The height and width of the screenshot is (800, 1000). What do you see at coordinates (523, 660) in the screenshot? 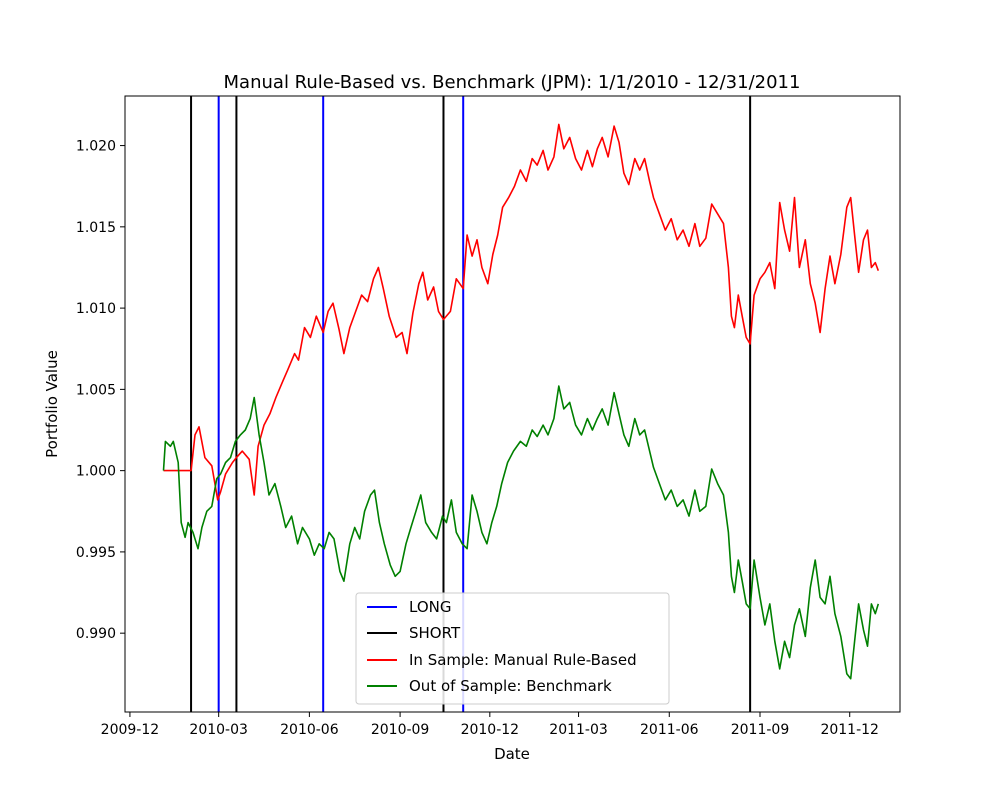
I see `legend-label-in-sample: In Sample: Manual Rule-Based` at bounding box center [523, 660].